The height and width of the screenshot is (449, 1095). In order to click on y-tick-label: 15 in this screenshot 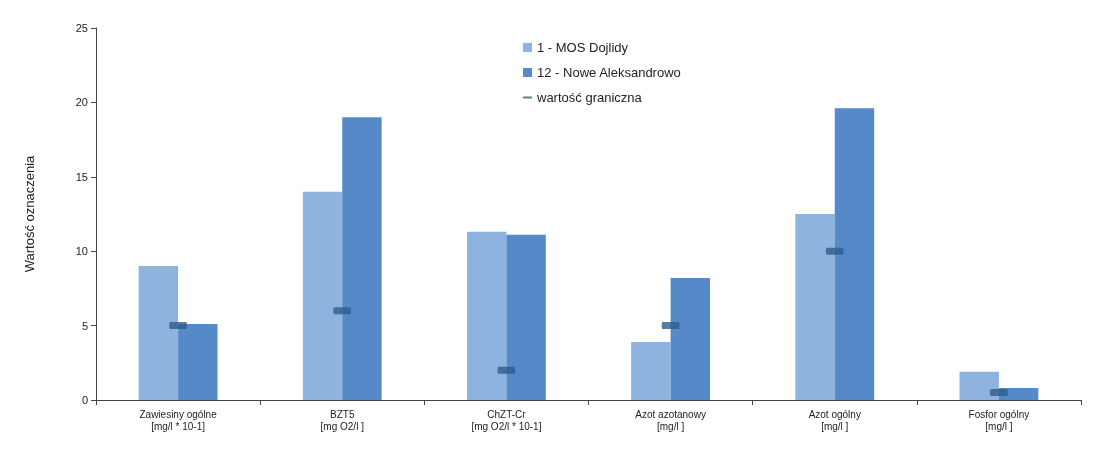, I will do `click(81, 176)`.